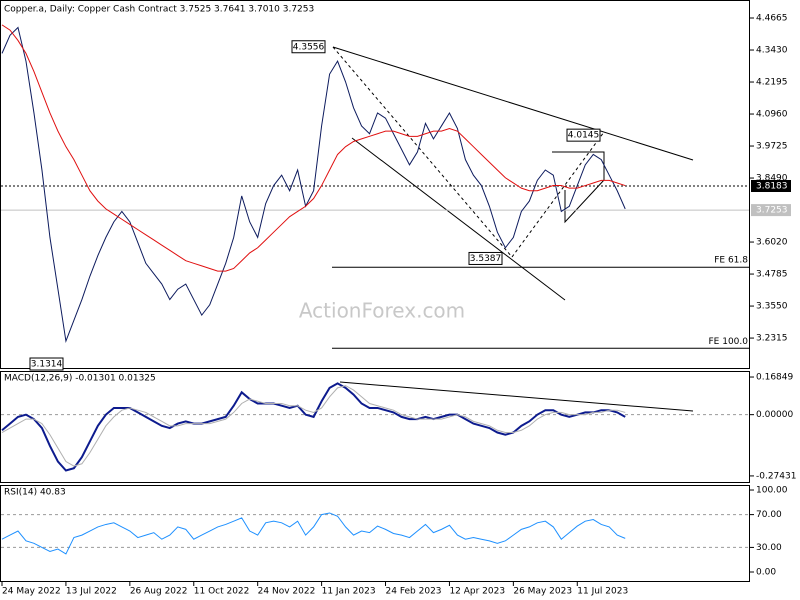 The image size is (800, 600). Describe the element at coordinates (772, 491) in the screenshot. I see `y-tick-label: 100.00` at that location.